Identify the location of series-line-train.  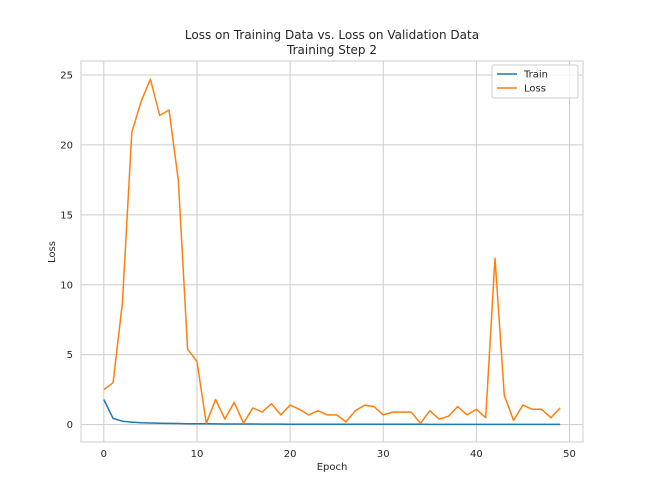
(332, 412).